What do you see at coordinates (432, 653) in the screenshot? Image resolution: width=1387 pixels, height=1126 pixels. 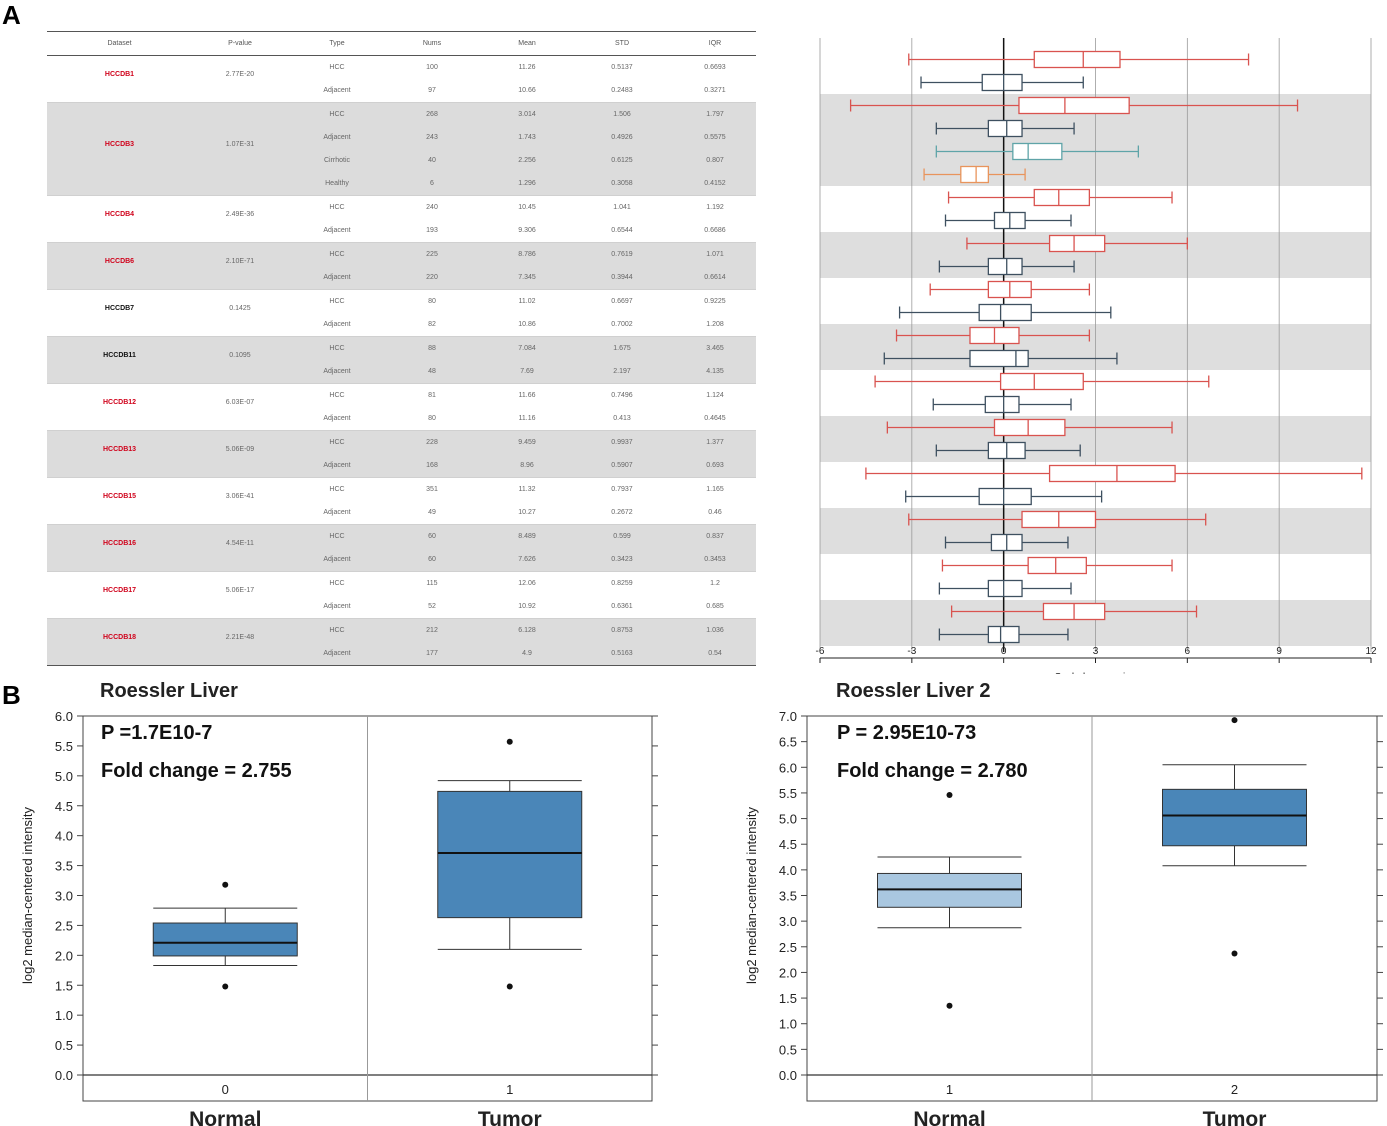 I see `nums-cell: 177` at bounding box center [432, 653].